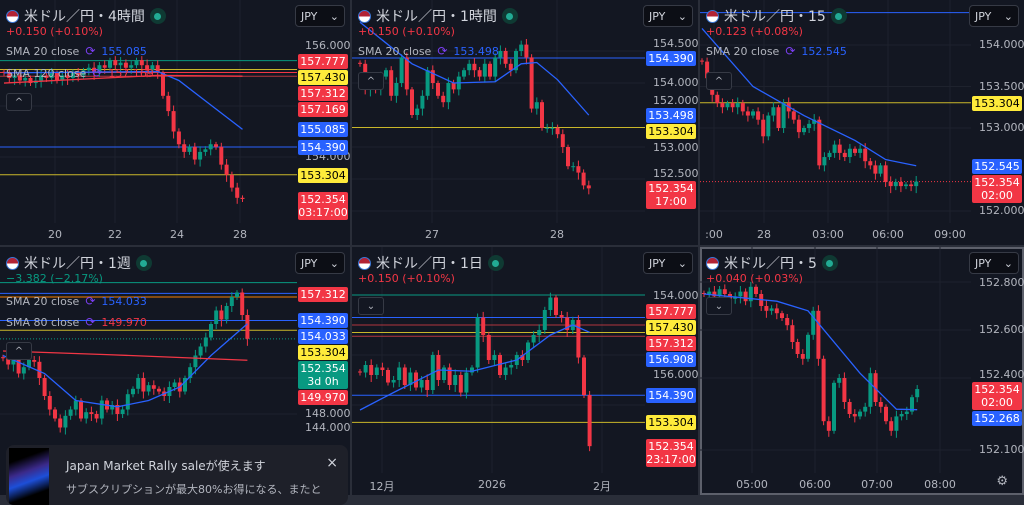  What do you see at coordinates (76, 322) in the screenshot?
I see `indicator-legend: SMA 80 close ⟳ 149.970` at bounding box center [76, 322].